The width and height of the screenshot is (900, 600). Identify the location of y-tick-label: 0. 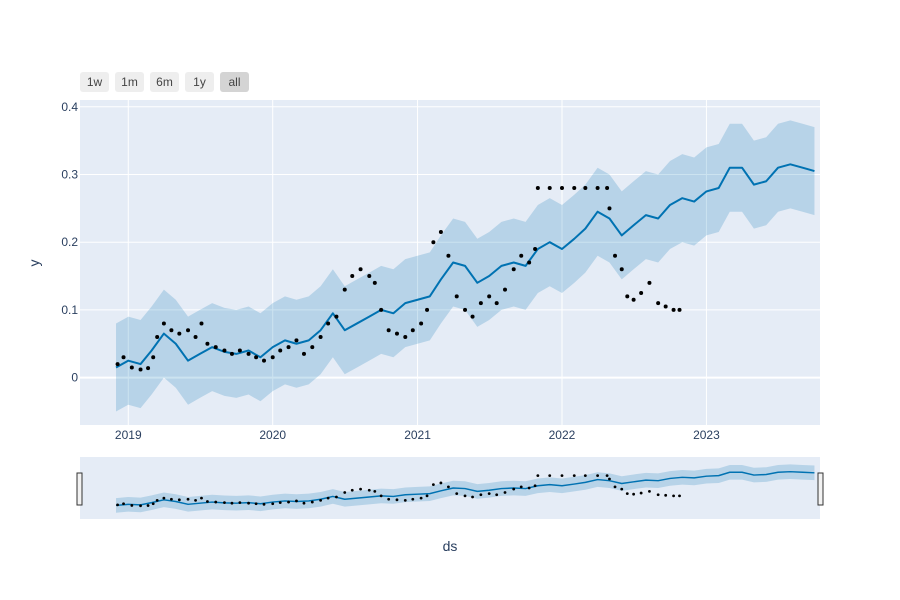
(74, 378).